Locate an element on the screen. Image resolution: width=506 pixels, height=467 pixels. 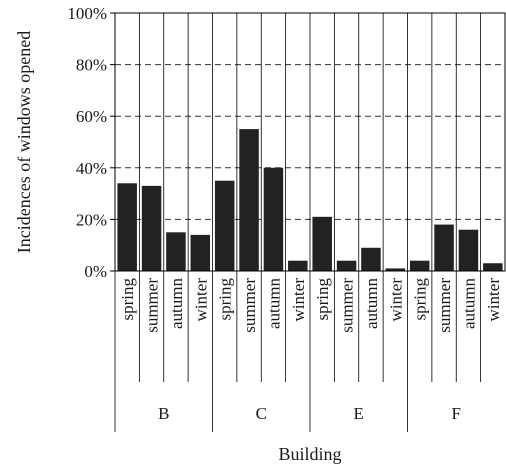
x-axis-label: Building is located at coordinates (309, 454).